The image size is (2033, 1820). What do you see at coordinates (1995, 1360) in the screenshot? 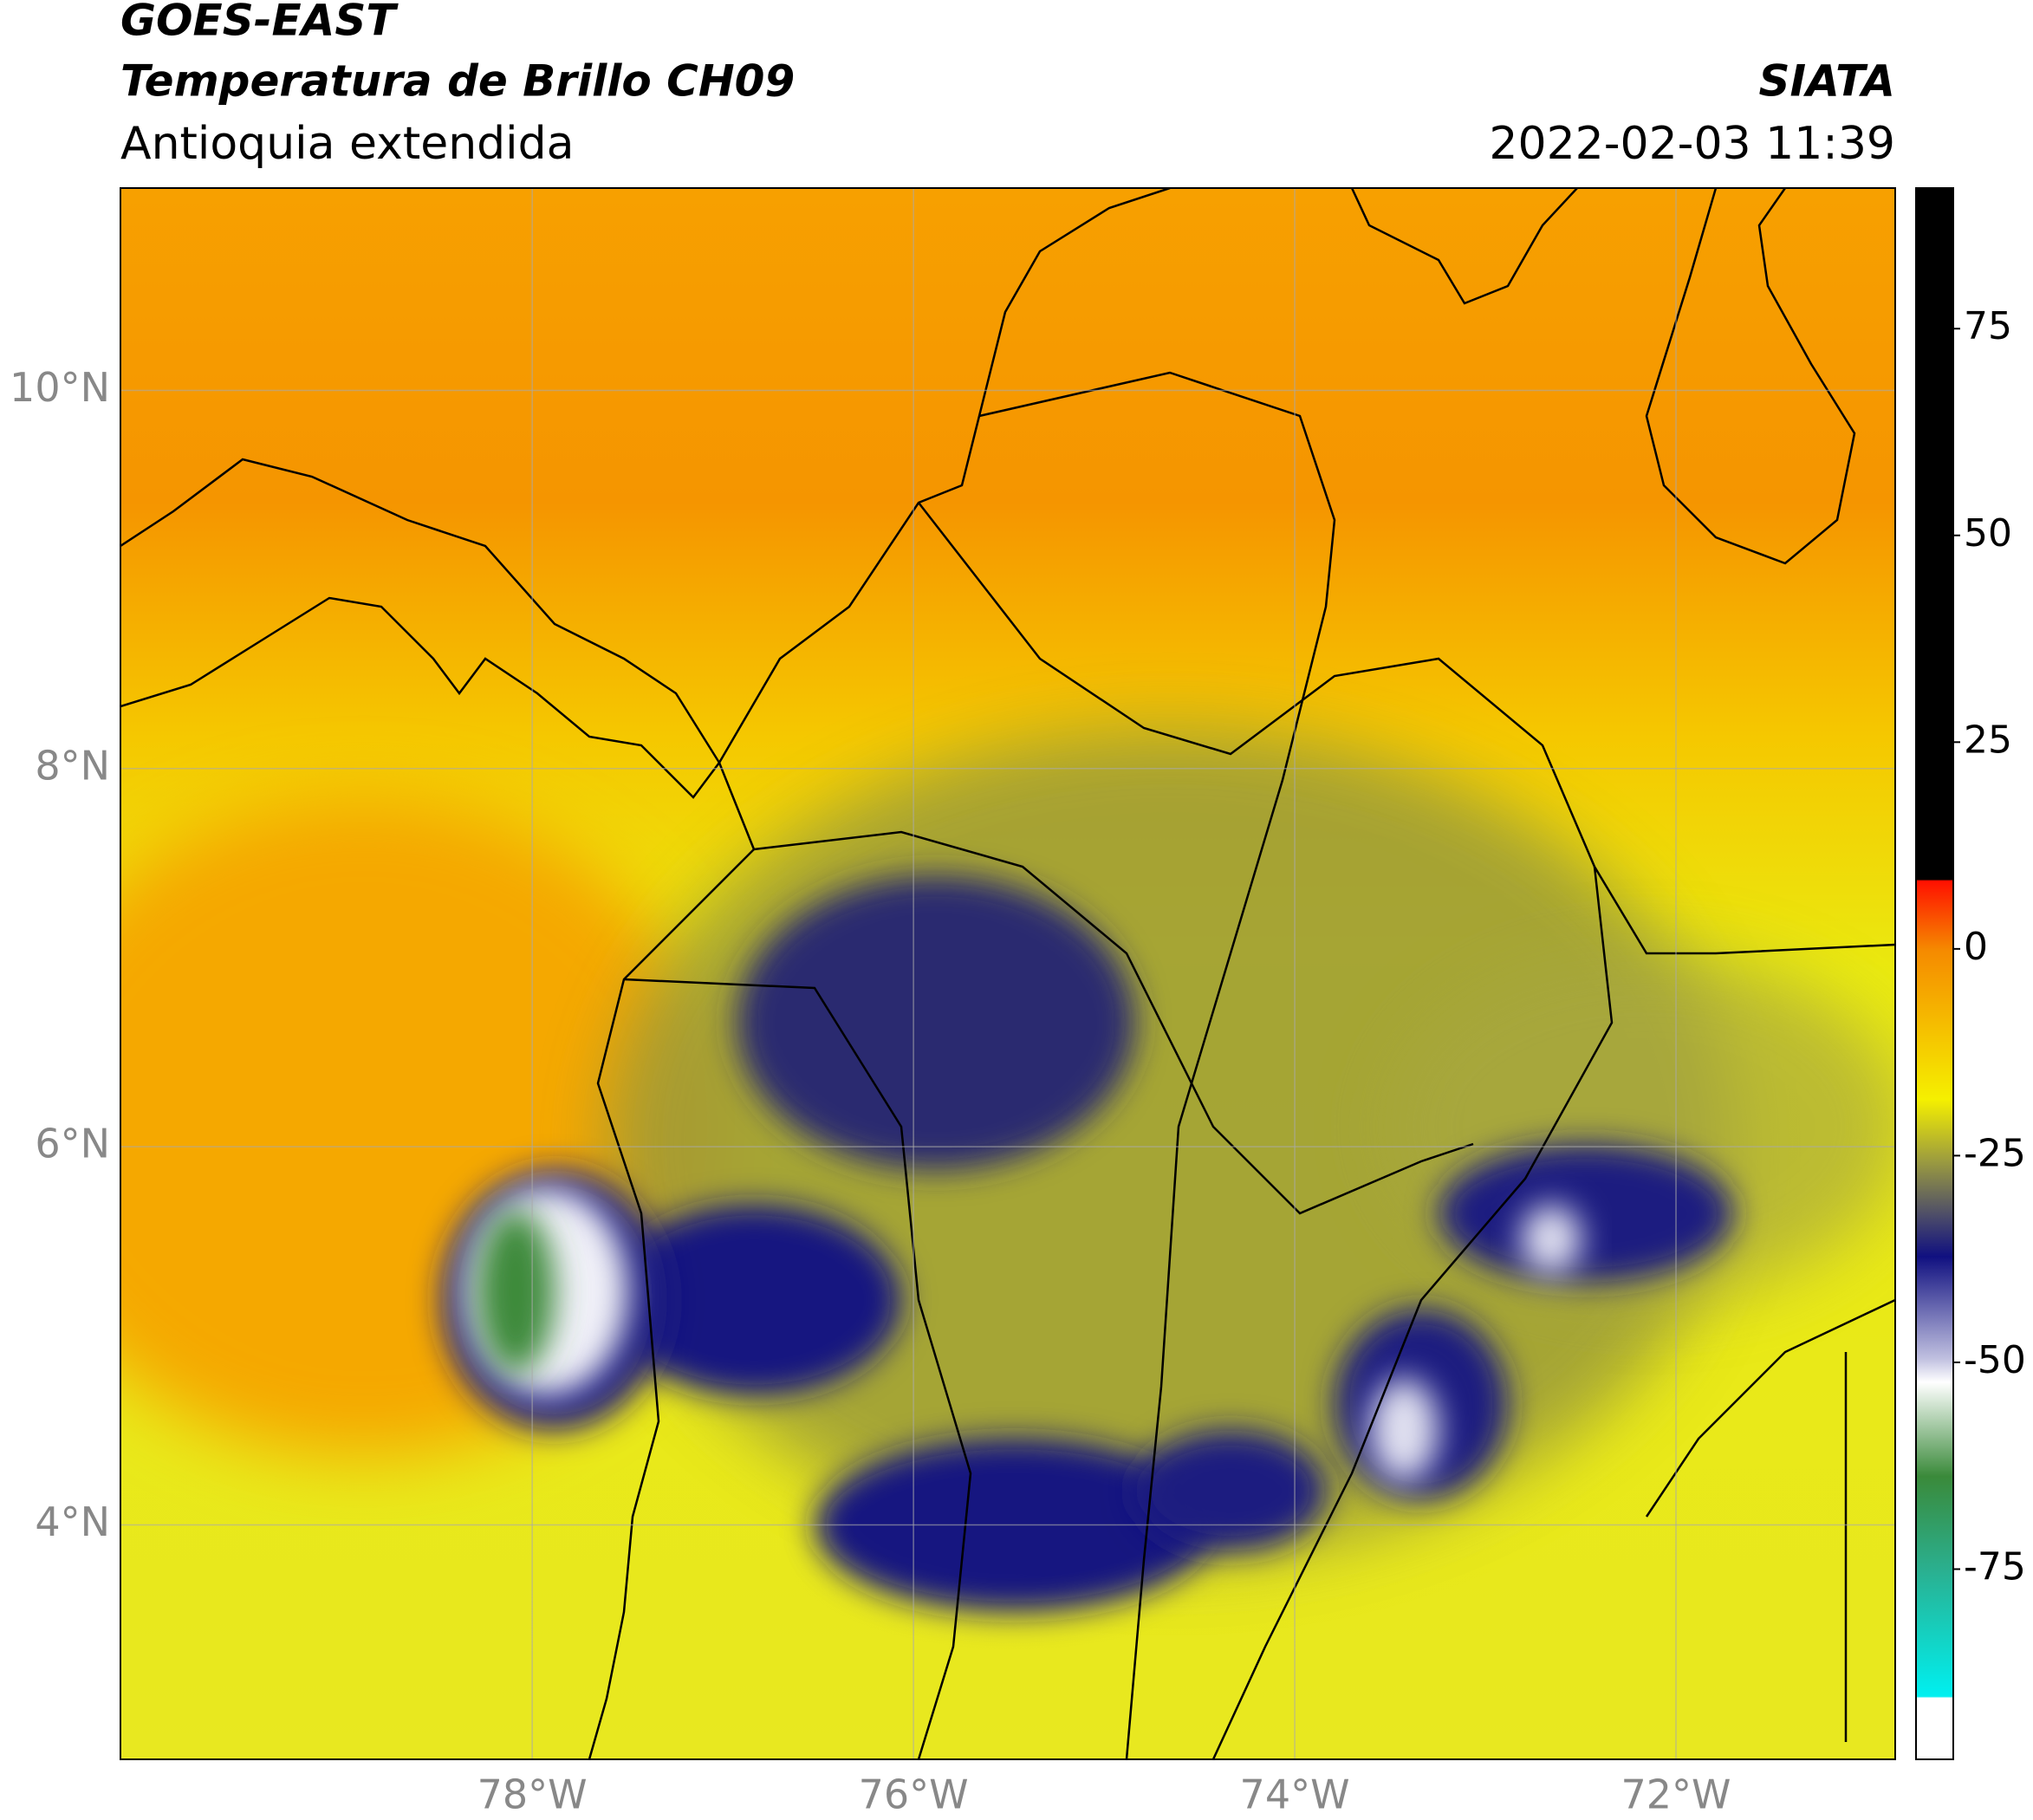
I see `colorbar-tick-label: -50` at bounding box center [1995, 1360].